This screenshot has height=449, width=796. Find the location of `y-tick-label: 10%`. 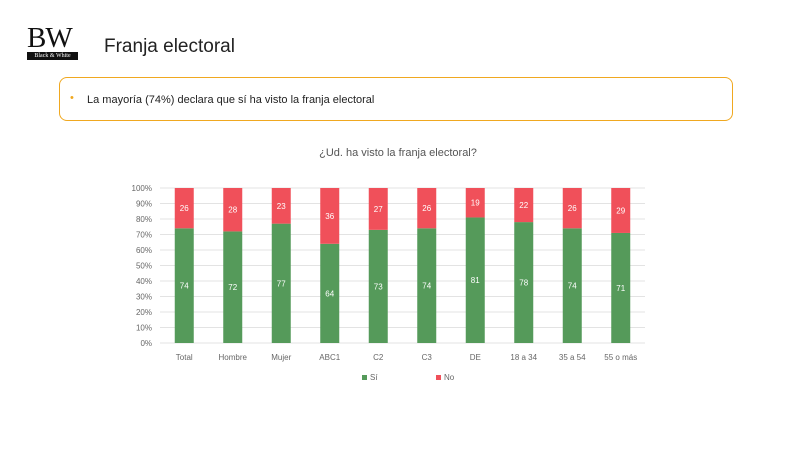

y-tick-label: 10% is located at coordinates (144, 328).